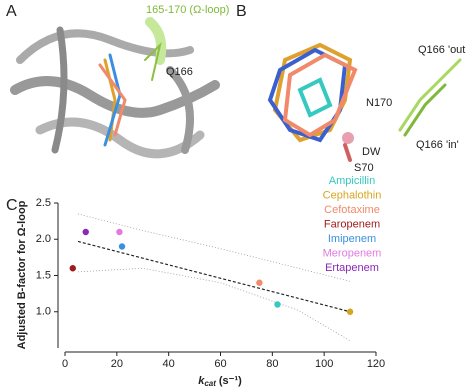 Image resolution: width=474 pixels, height=392 pixels. What do you see at coordinates (352, 195) in the screenshot?
I see `legend-entry: Cephalothin` at bounding box center [352, 195].